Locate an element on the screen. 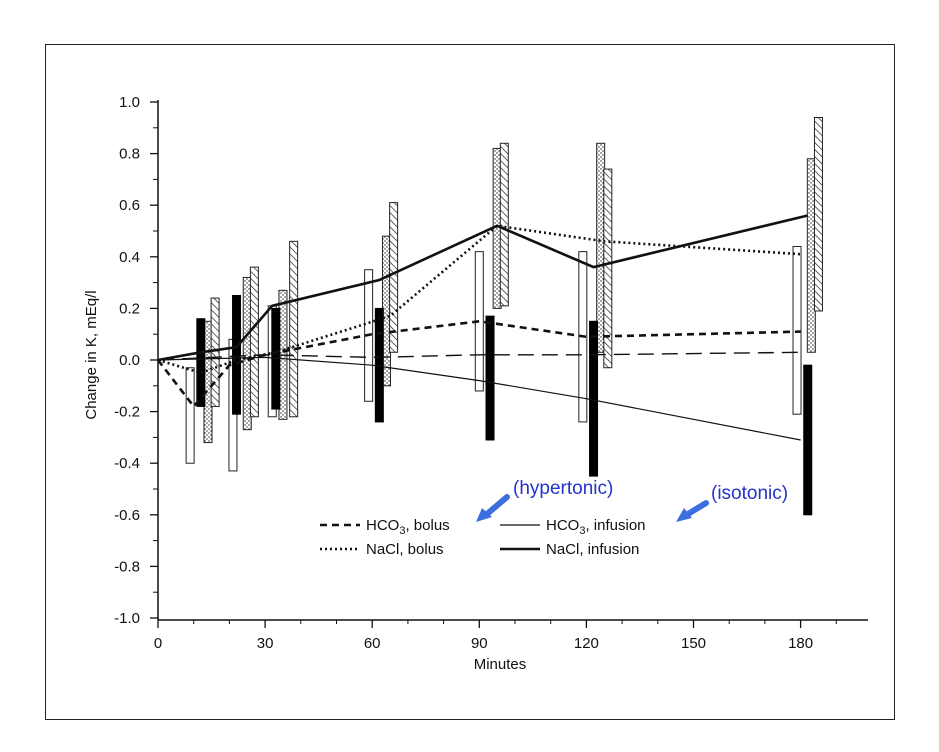 This screenshot has height=752, width=939. annotation-isotonic: (isotonic) is located at coordinates (749, 493).